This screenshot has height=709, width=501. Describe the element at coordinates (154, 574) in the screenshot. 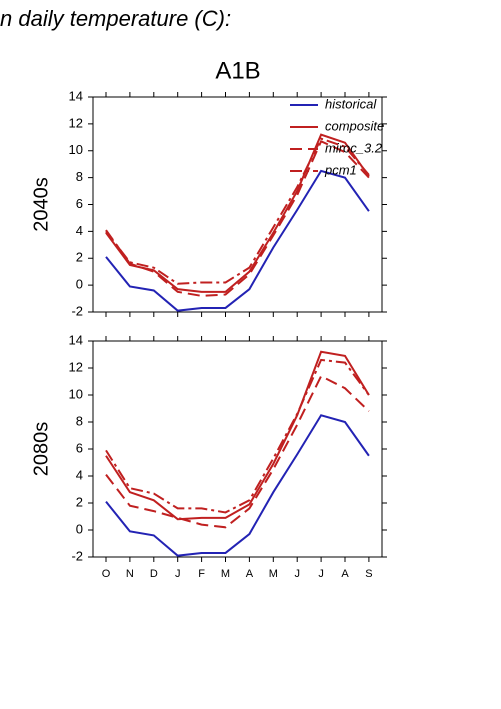

I see `x-tick-label: D` at that location.